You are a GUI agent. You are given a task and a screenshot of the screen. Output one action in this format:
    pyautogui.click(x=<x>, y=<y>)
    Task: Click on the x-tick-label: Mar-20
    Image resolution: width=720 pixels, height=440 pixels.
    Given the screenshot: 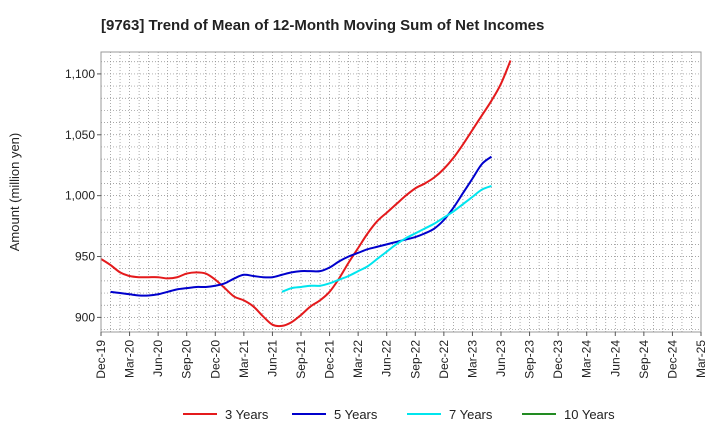 What is the action you would take?
    pyautogui.click(x=130, y=359)
    